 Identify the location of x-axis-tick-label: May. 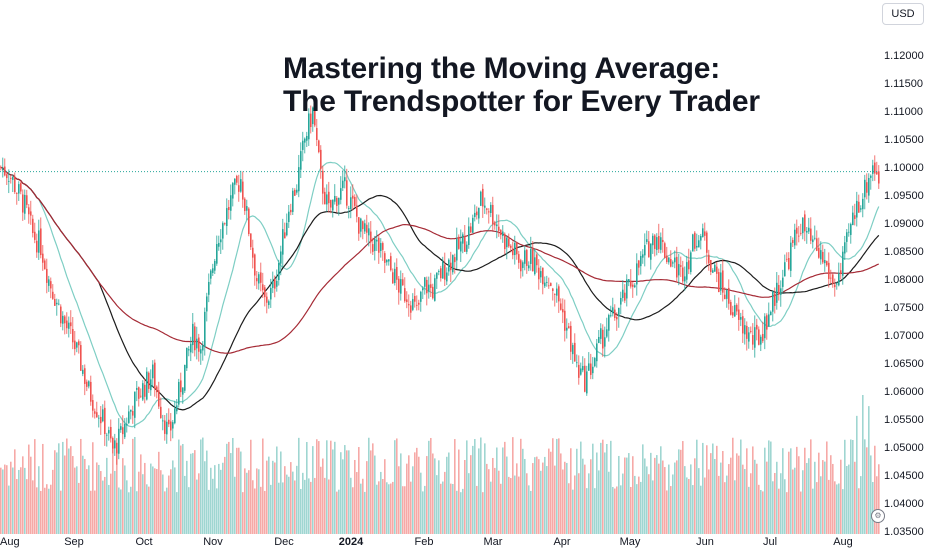
(630, 542).